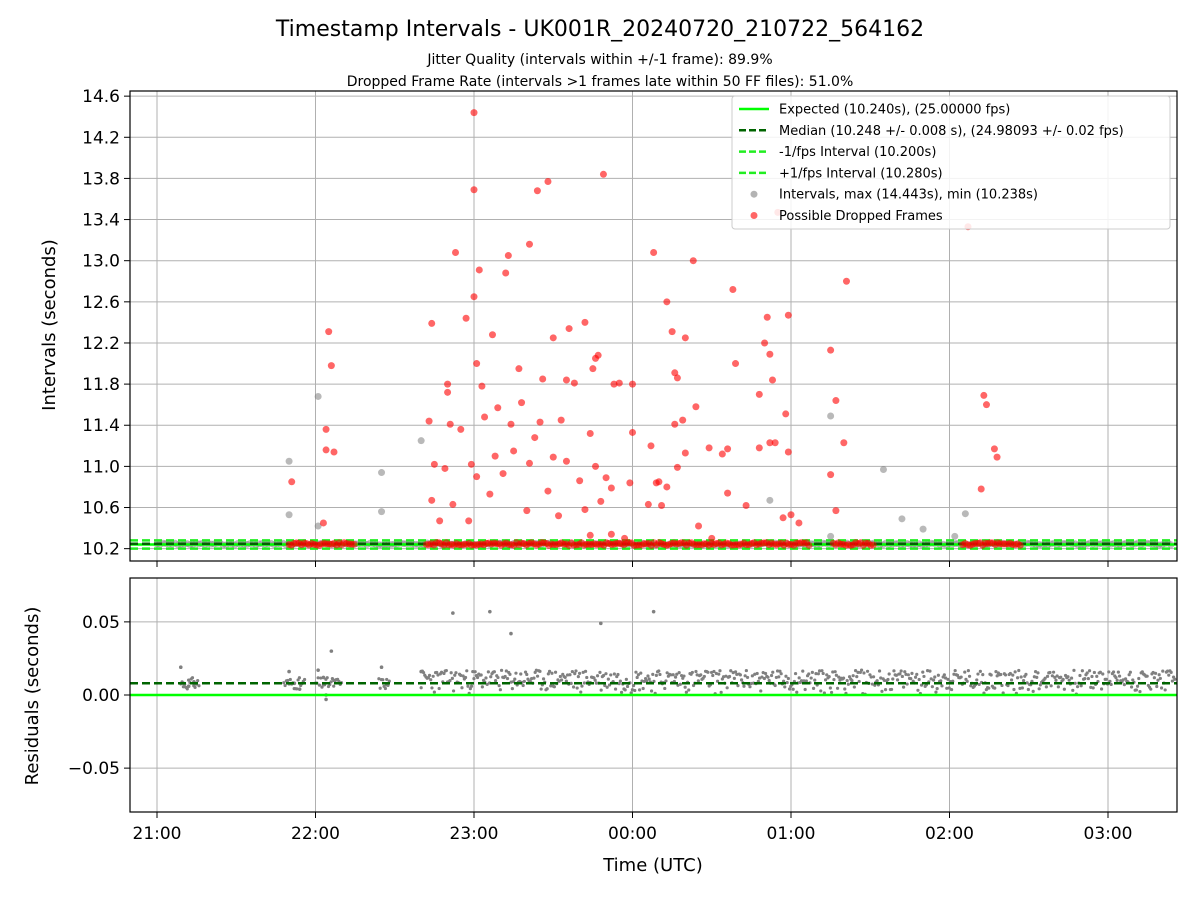 The image size is (1200, 900). I want to click on bottom-x-tick-label: 00:00, so click(632, 834).